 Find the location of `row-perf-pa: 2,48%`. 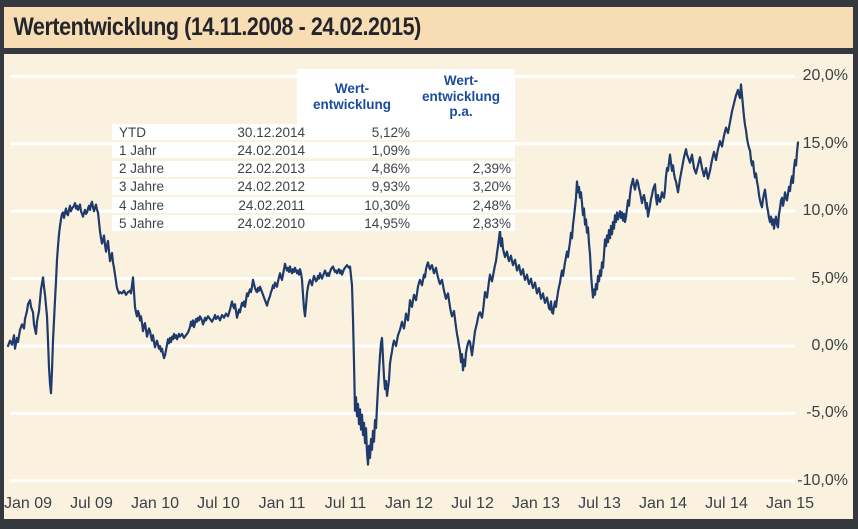

row-perf-pa: 2,48% is located at coordinates (491, 205).